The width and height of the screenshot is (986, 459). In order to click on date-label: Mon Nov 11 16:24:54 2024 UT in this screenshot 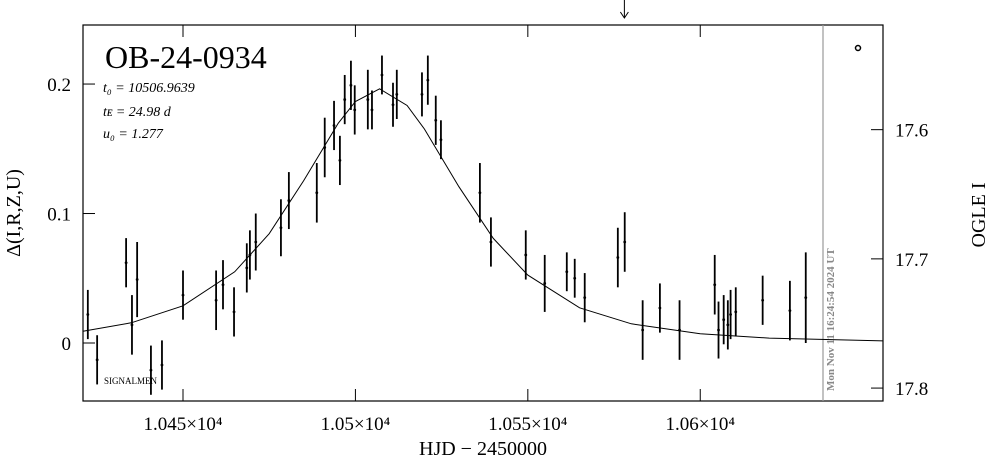, I will do `click(831, 319)`.